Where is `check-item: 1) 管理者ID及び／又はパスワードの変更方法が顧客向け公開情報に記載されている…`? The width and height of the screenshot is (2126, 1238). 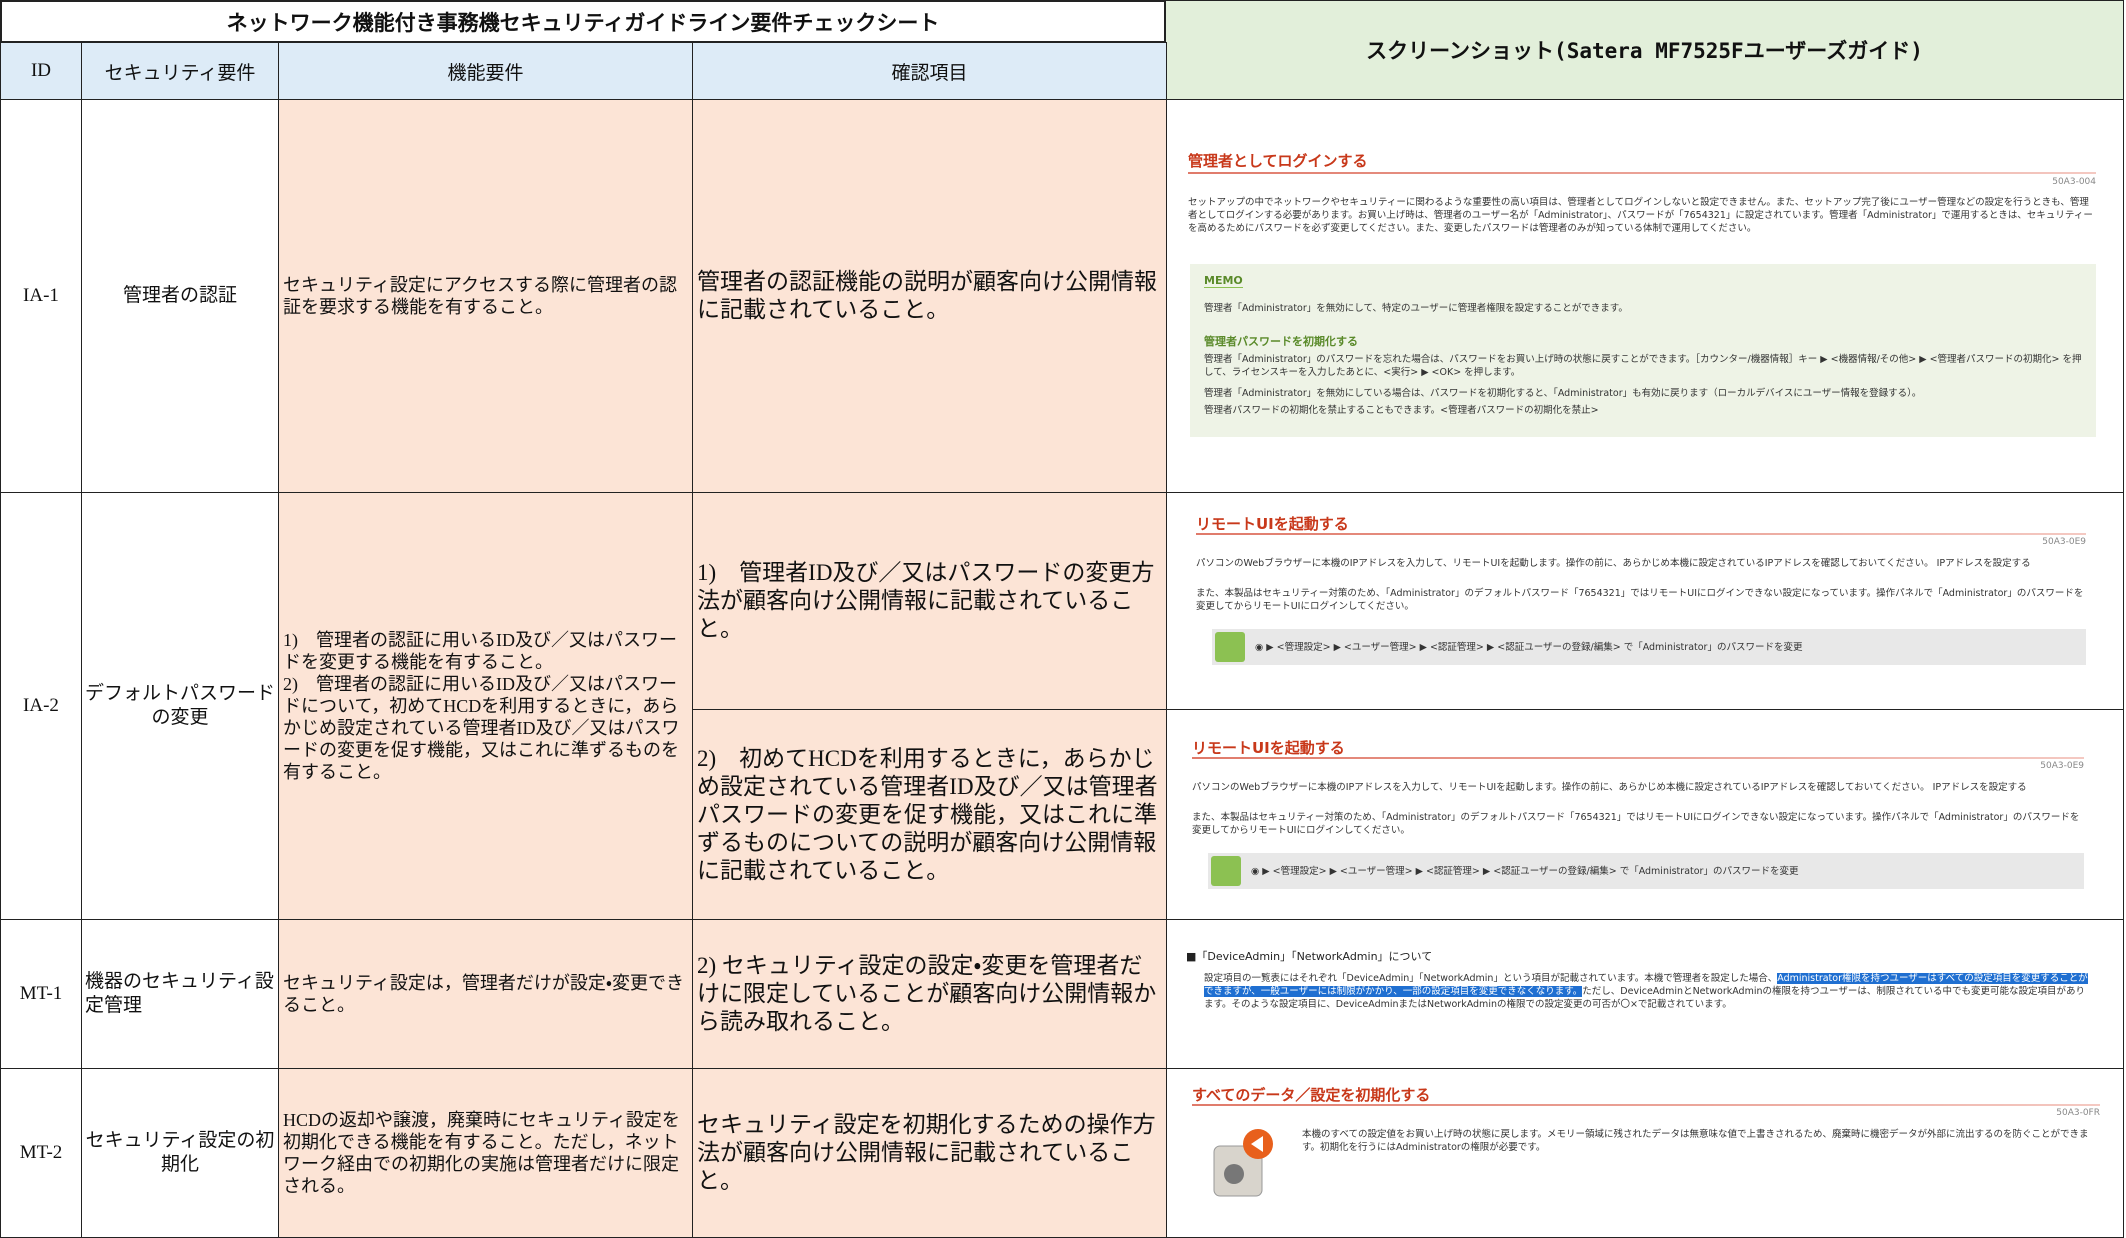 check-item: 1) 管理者ID及び／又はパスワードの変更方法が顧客向け公開情報に記載されている… is located at coordinates (929, 601).